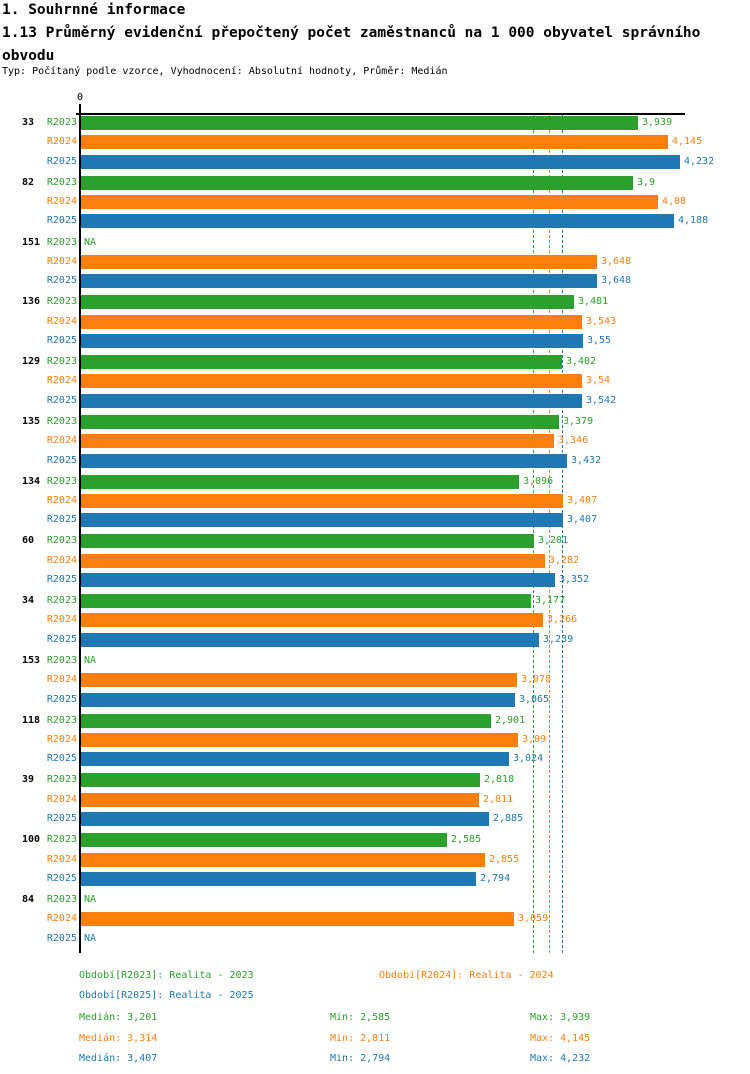  I want to click on group-label: 151, so click(31, 242).